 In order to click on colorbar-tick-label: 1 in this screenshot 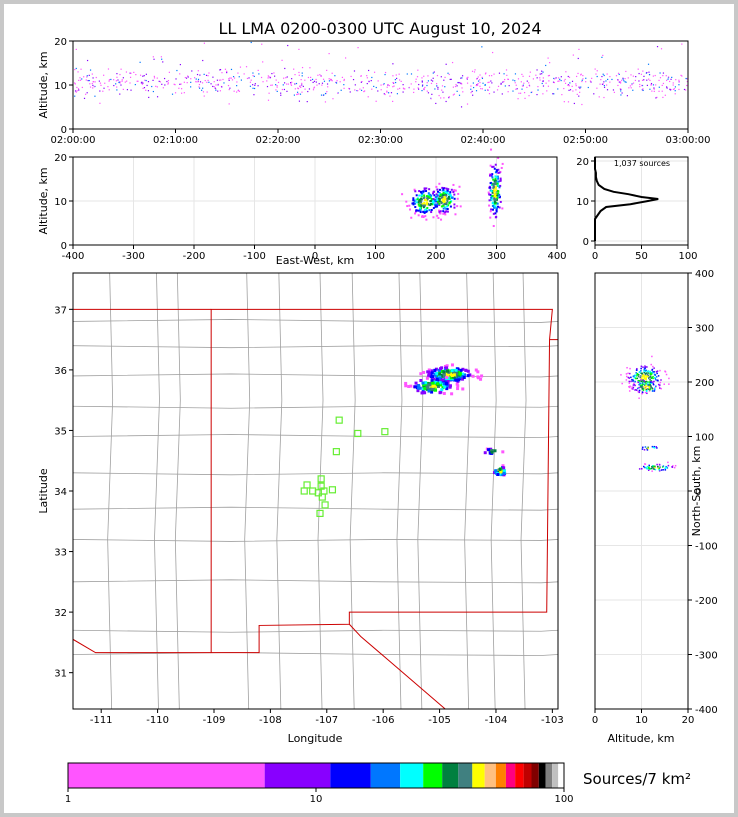, I will do `click(68, 799)`.